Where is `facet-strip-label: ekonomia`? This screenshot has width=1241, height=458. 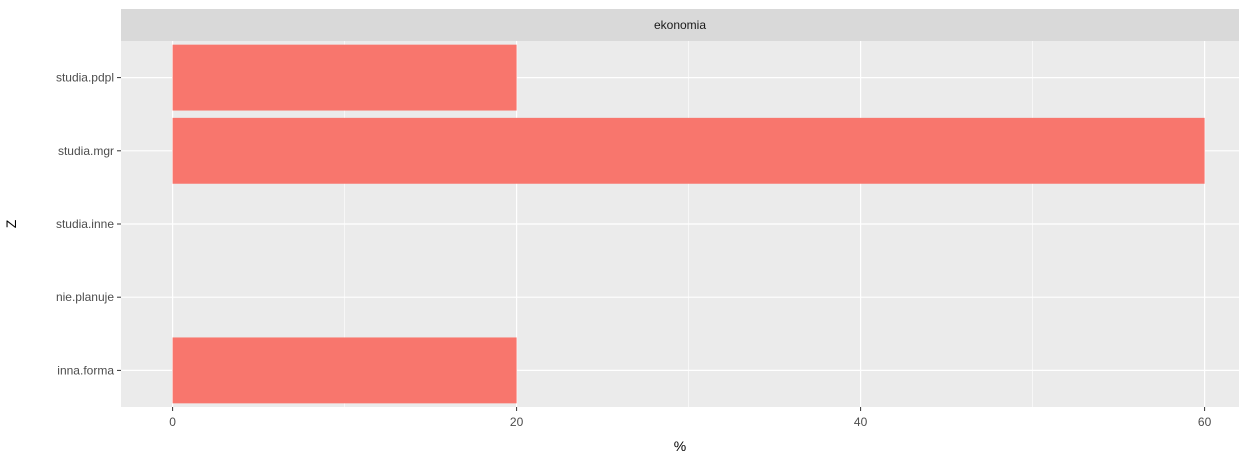 facet-strip-label: ekonomia is located at coordinates (680, 25).